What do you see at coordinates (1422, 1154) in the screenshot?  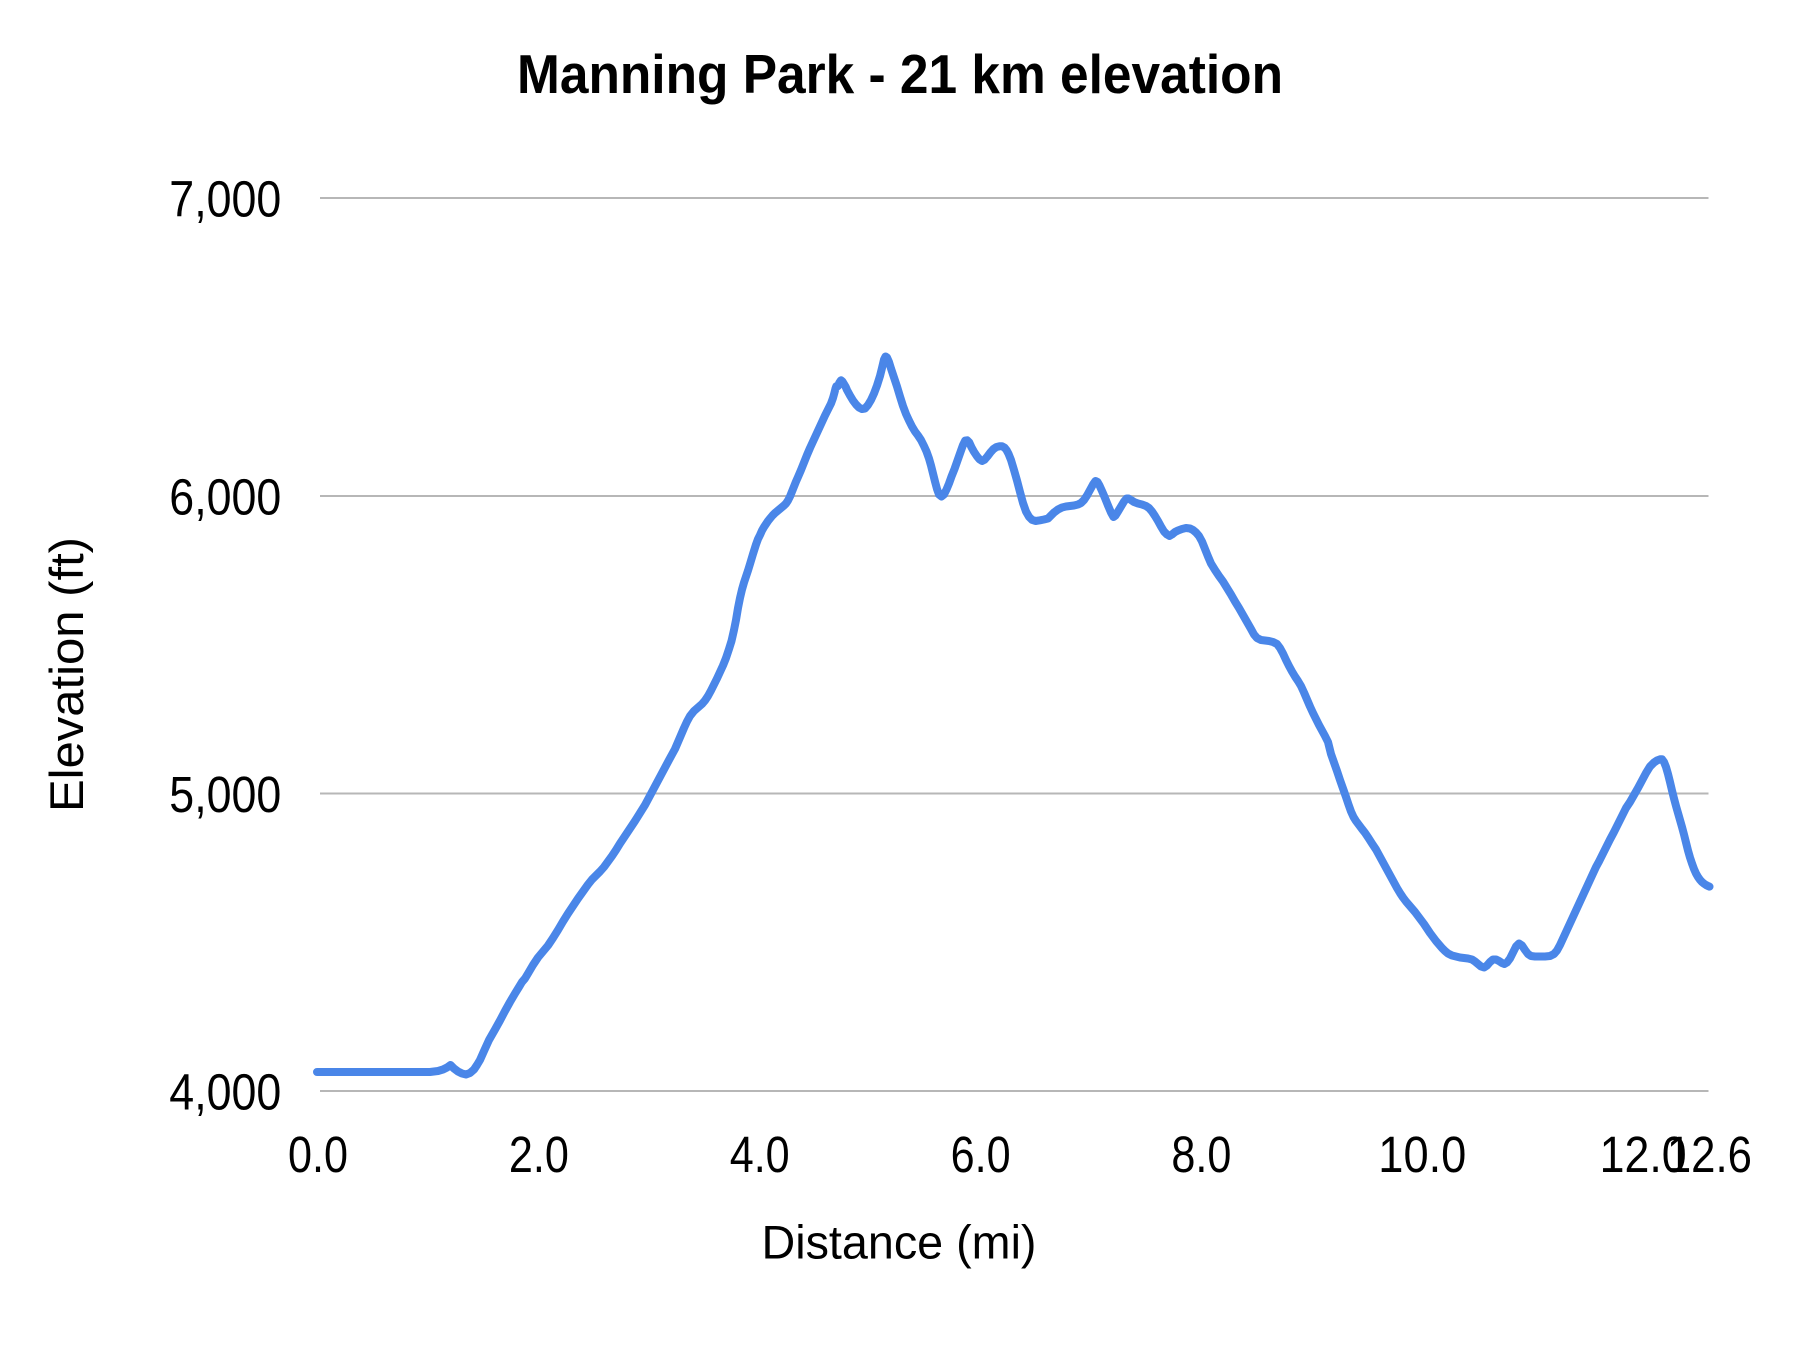 I see `svg-text: 10.0` at bounding box center [1422, 1154].